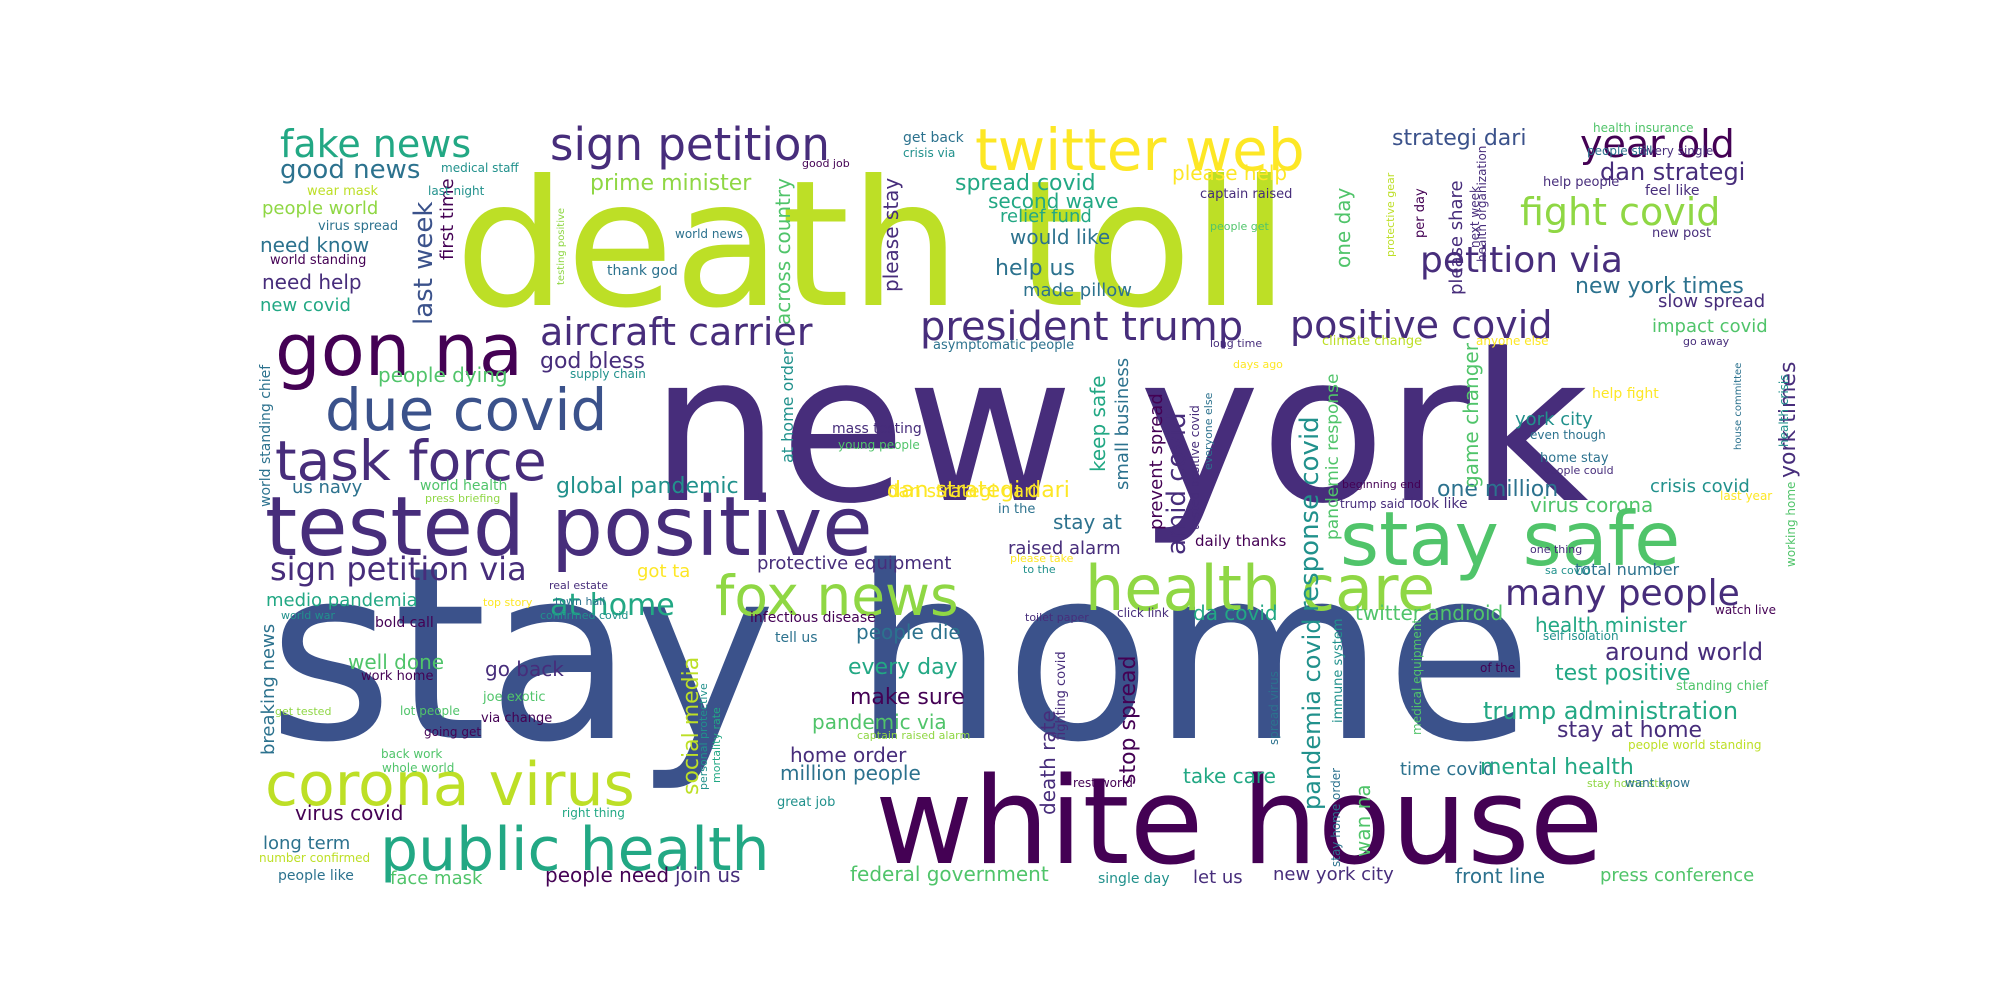 The height and width of the screenshot is (1000, 2000). Describe the element at coordinates (480, 168) in the screenshot. I see `cloud-word: medical staff` at that location.